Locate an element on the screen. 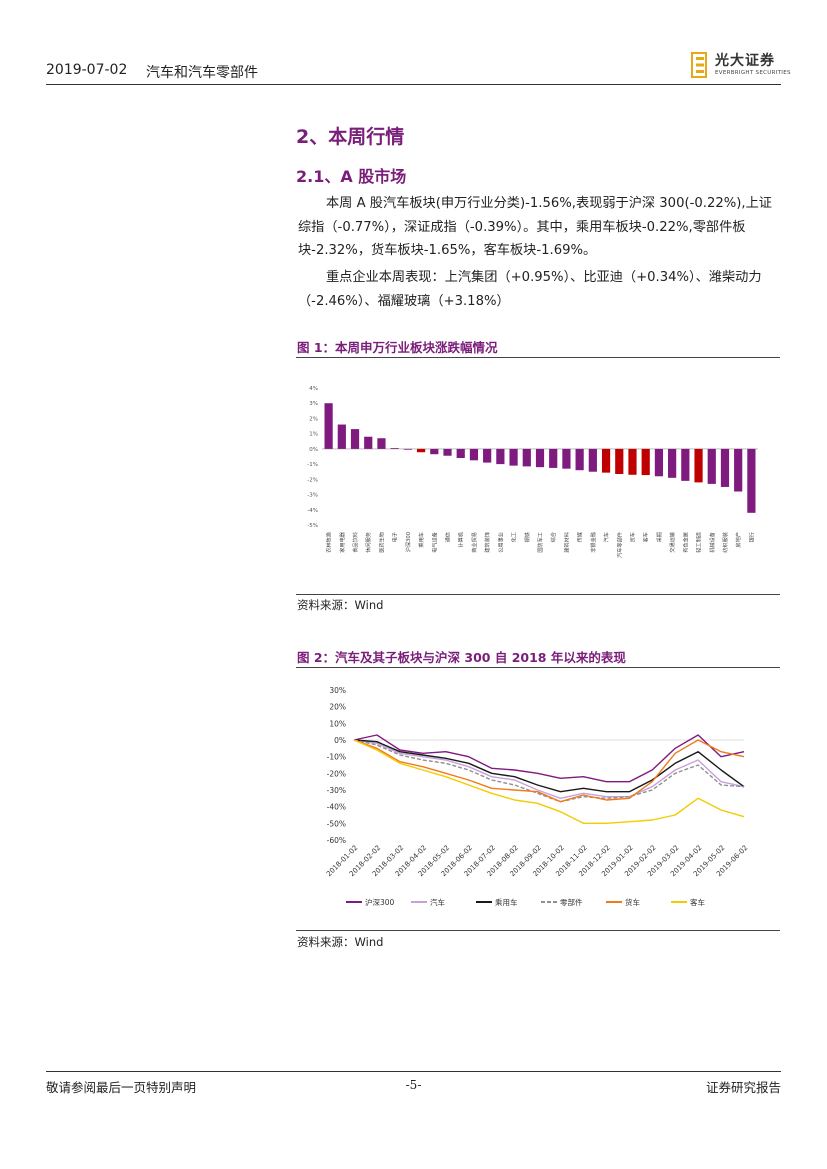 Image resolution: width=827 pixels, height=1169 pixels. y-tick-label: -30% is located at coordinates (336, 790).